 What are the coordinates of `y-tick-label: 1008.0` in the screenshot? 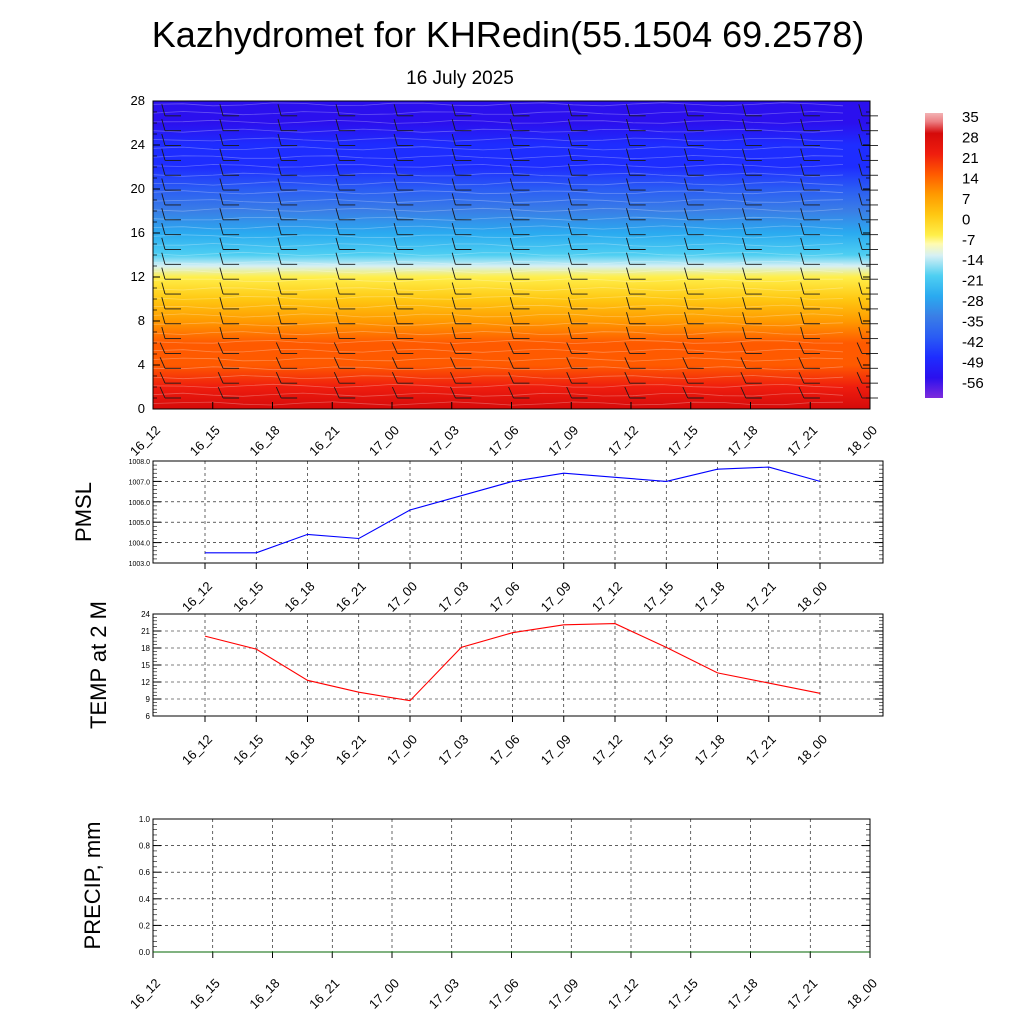 It's located at (140, 462).